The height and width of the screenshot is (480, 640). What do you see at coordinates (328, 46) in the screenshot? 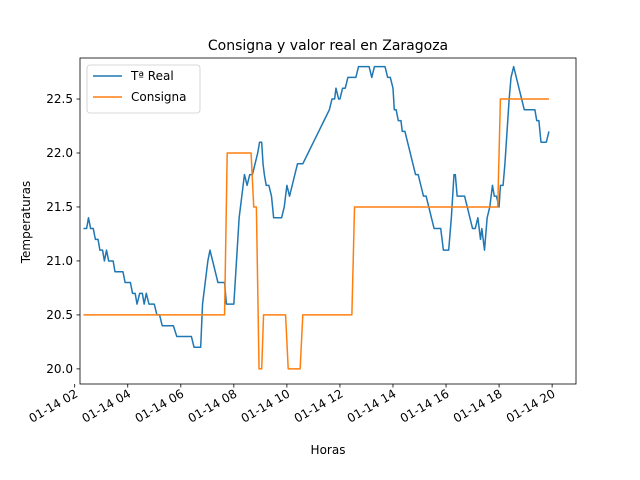
I see `chart-title: Consigna y valor real en Zaragoza` at bounding box center [328, 46].